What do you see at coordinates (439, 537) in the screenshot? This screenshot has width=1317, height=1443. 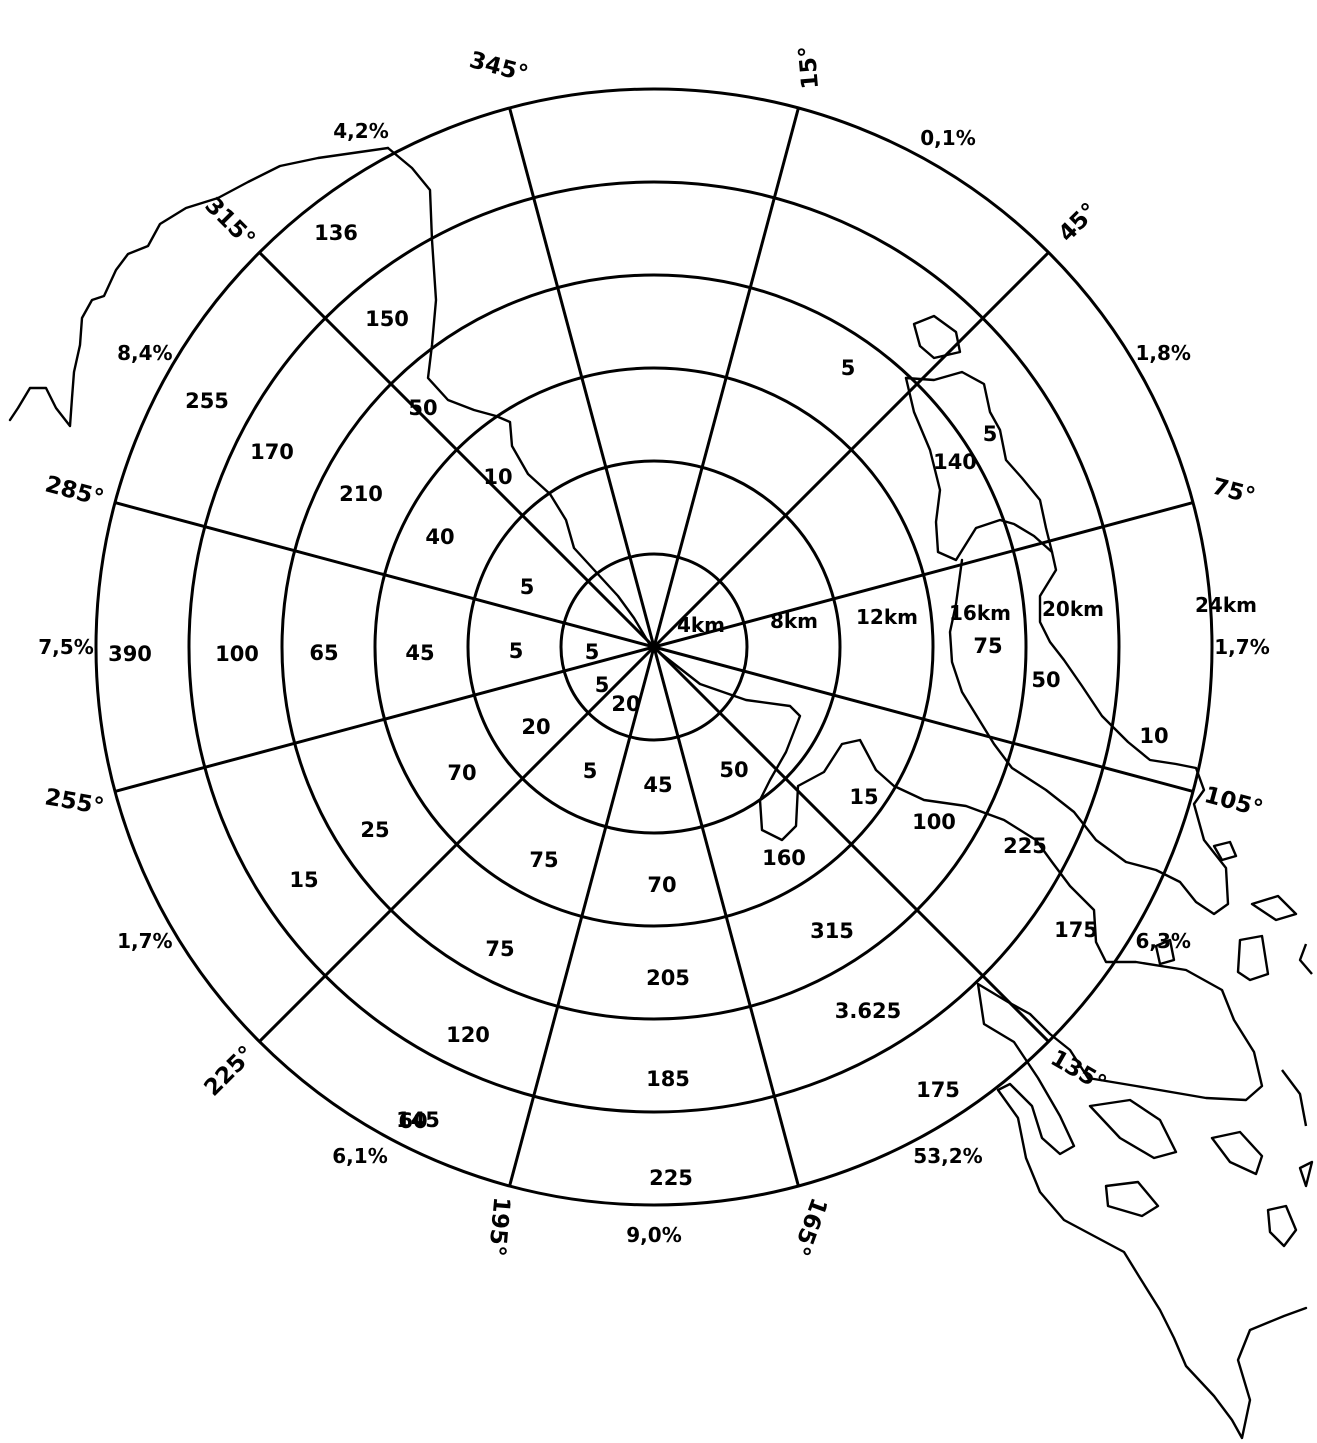 I see `sector-count: 40` at bounding box center [439, 537].